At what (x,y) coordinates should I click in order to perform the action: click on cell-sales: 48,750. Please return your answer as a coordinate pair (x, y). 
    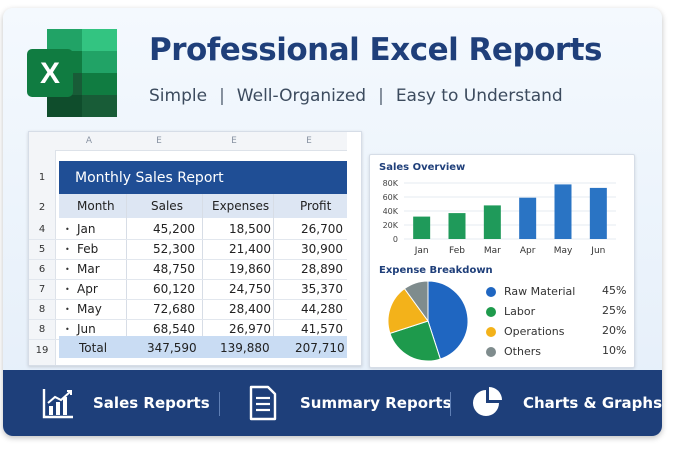
    Looking at the image, I should click on (174, 269).